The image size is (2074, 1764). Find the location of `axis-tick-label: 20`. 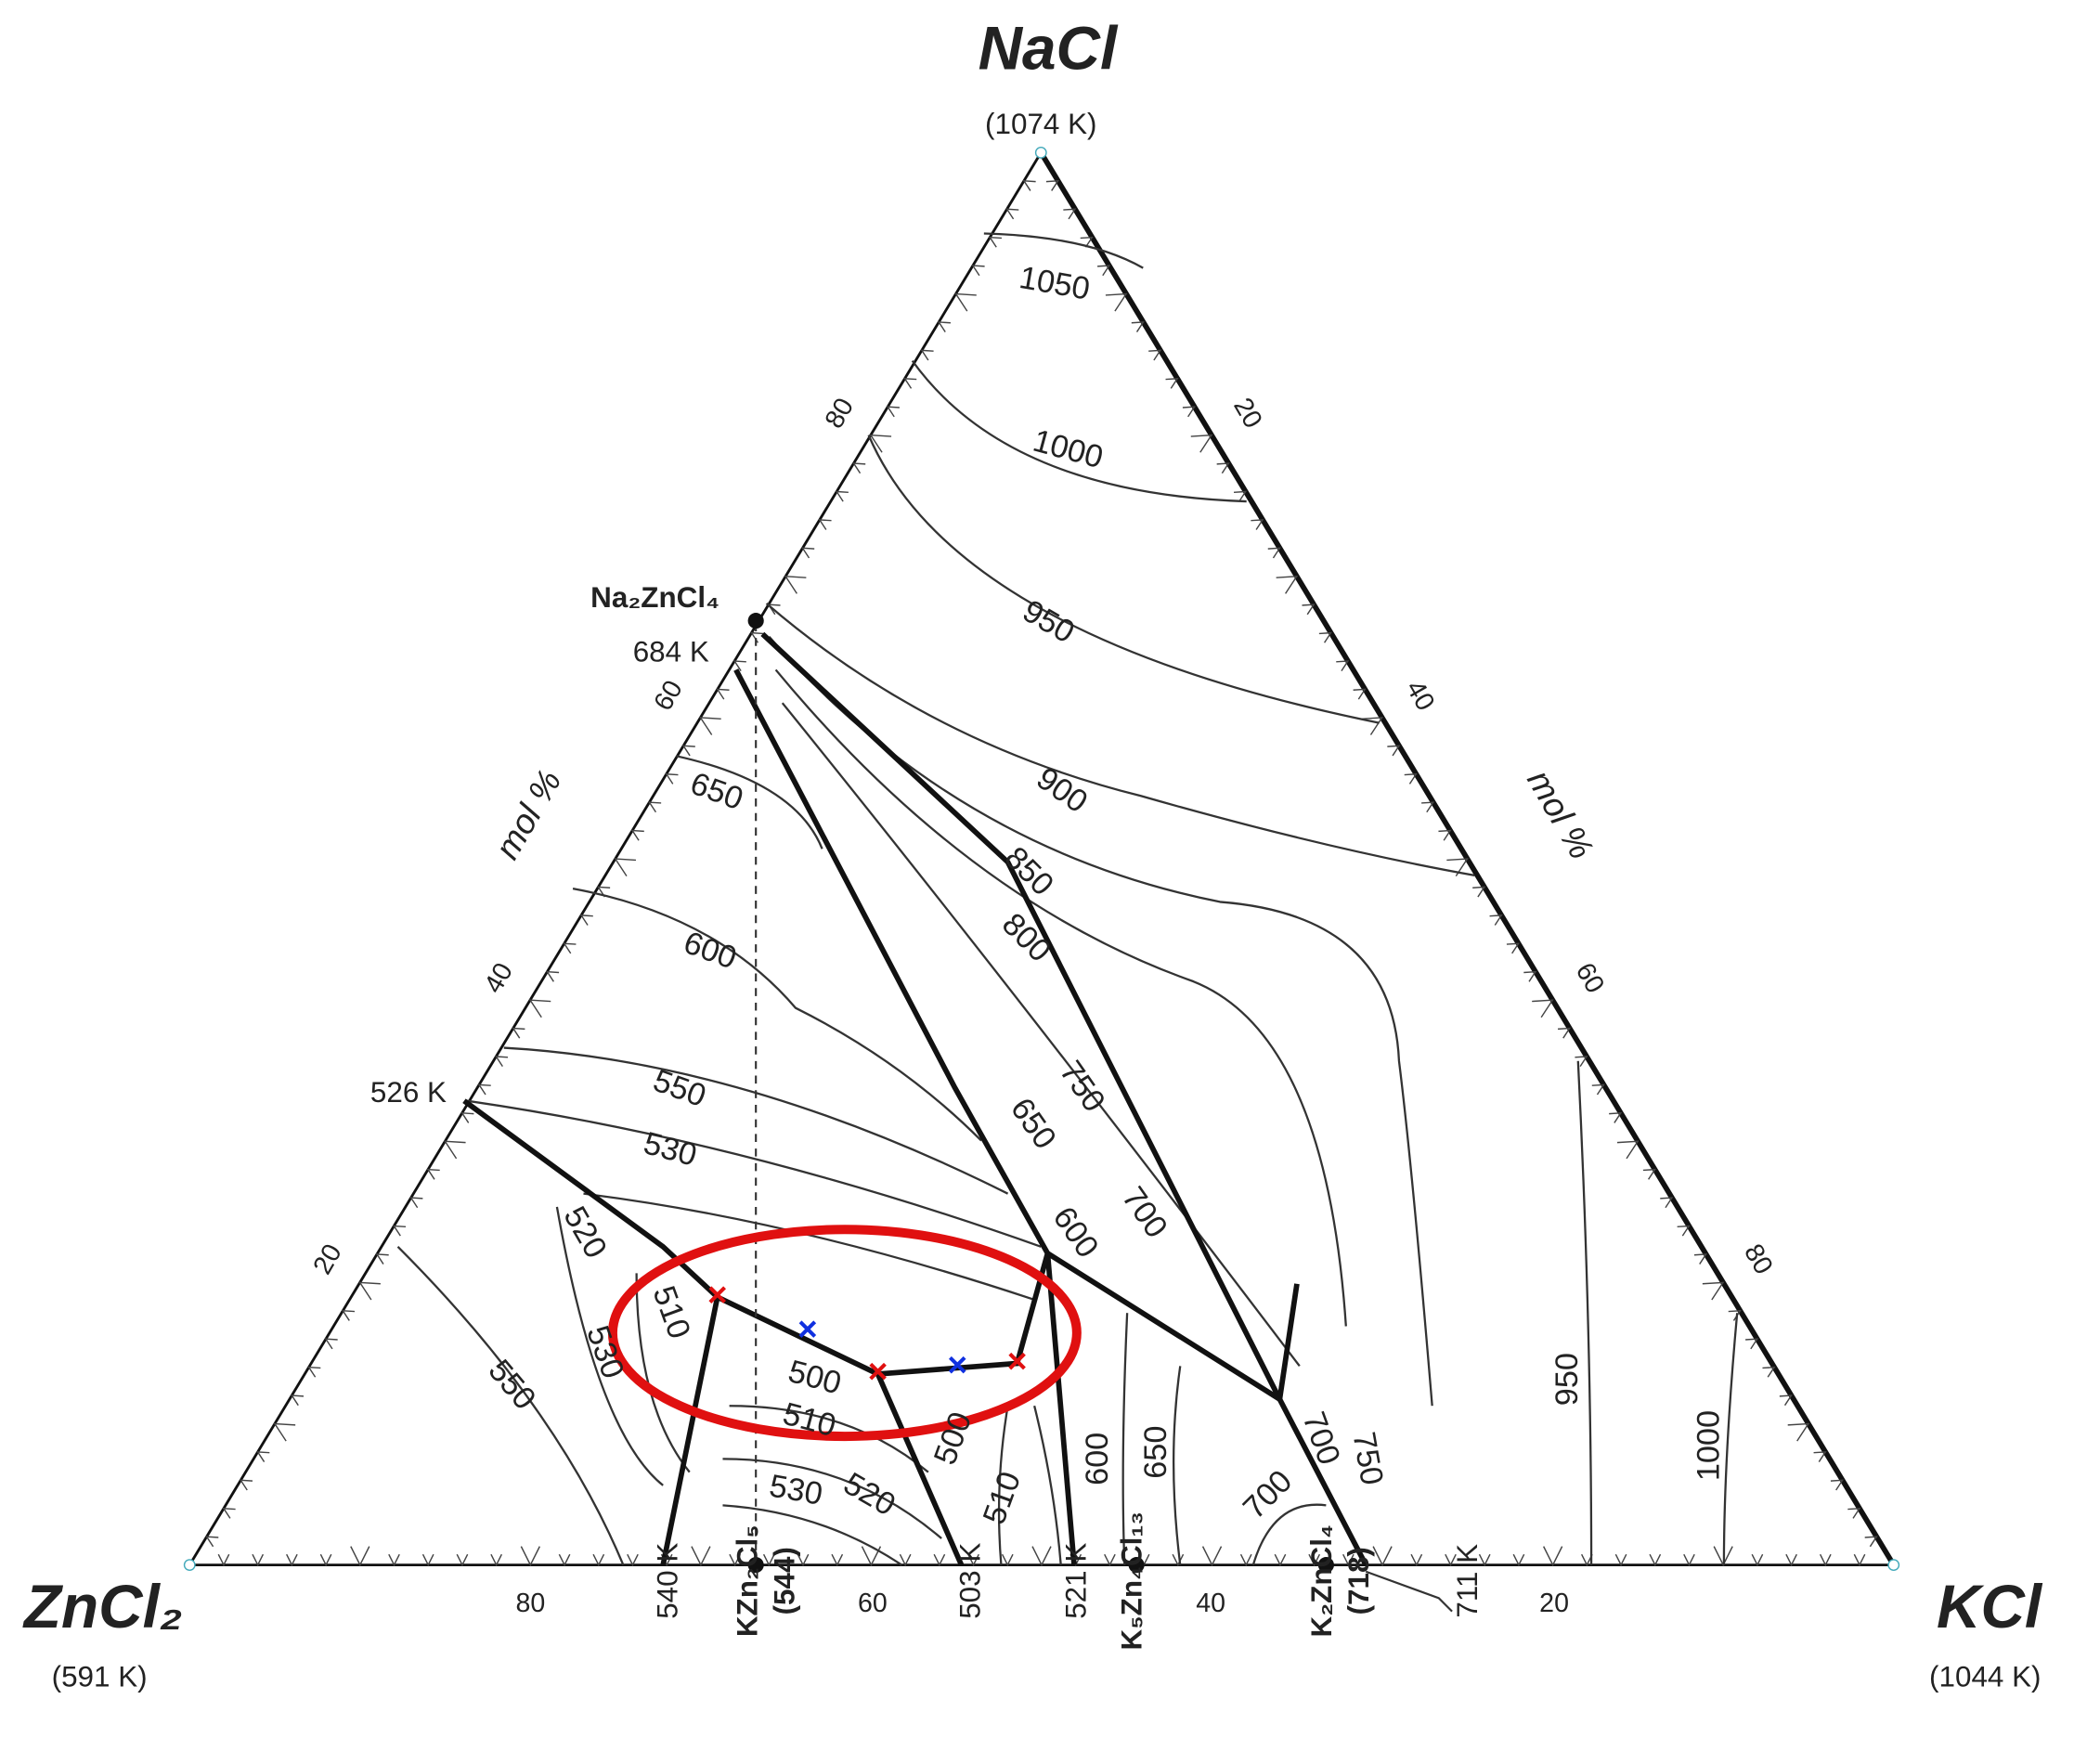

axis-tick-label: 20 is located at coordinates (1247, 413).